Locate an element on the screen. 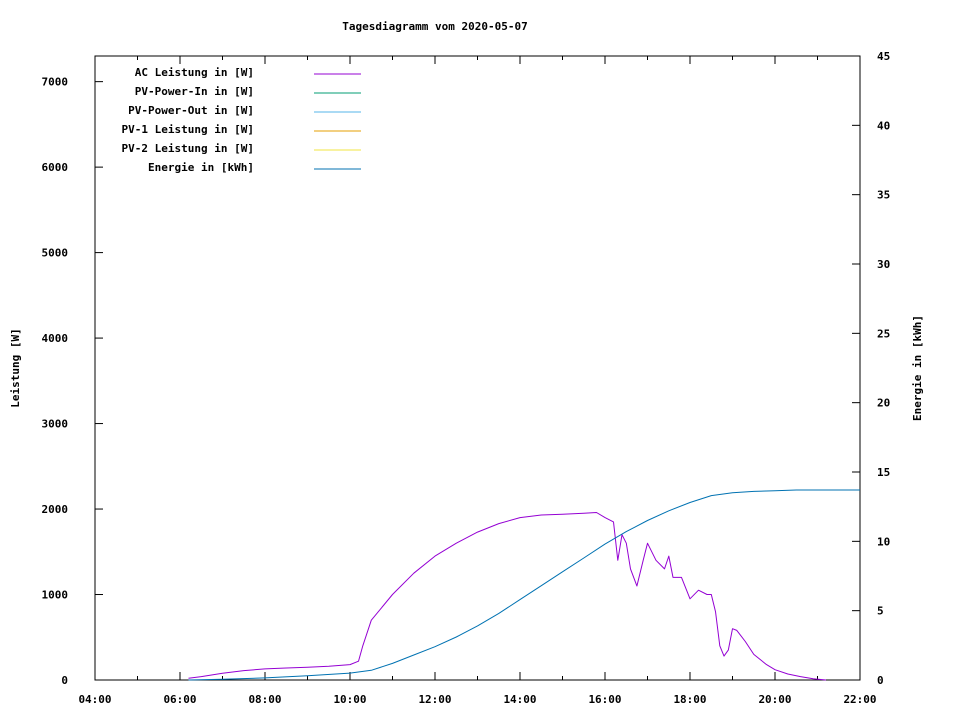 Image resolution: width=960 pixels, height=720 pixels. x-tick-label: 08:00 is located at coordinates (264, 699).